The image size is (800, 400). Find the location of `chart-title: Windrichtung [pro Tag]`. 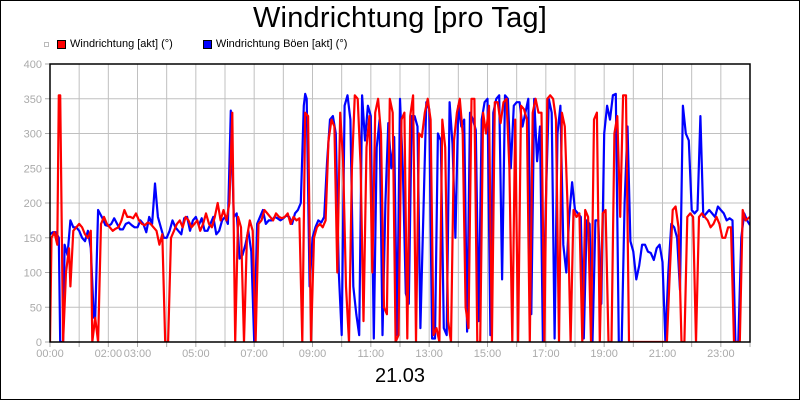

chart-title: Windrichtung [pro Tag] is located at coordinates (400, 18).